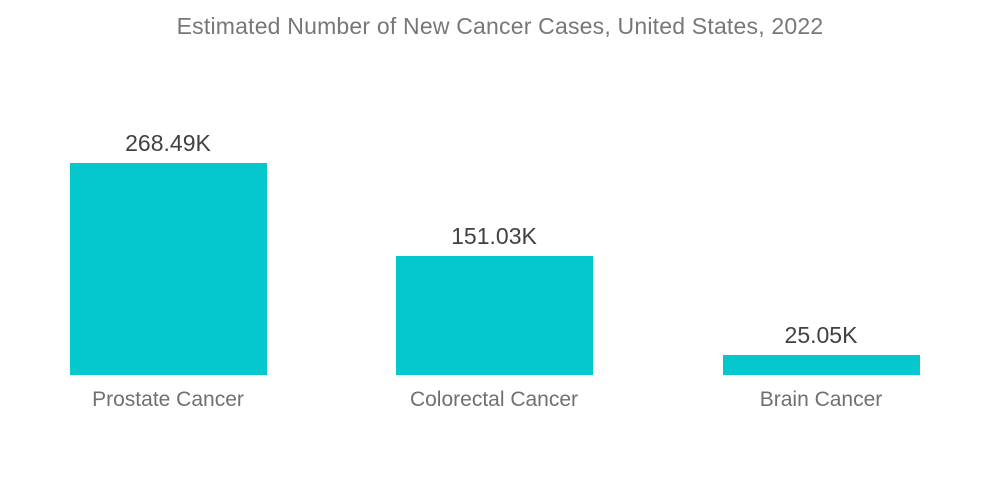 The width and height of the screenshot is (1000, 504). Describe the element at coordinates (494, 236) in the screenshot. I see `bar-value-label: 151.03K` at that location.